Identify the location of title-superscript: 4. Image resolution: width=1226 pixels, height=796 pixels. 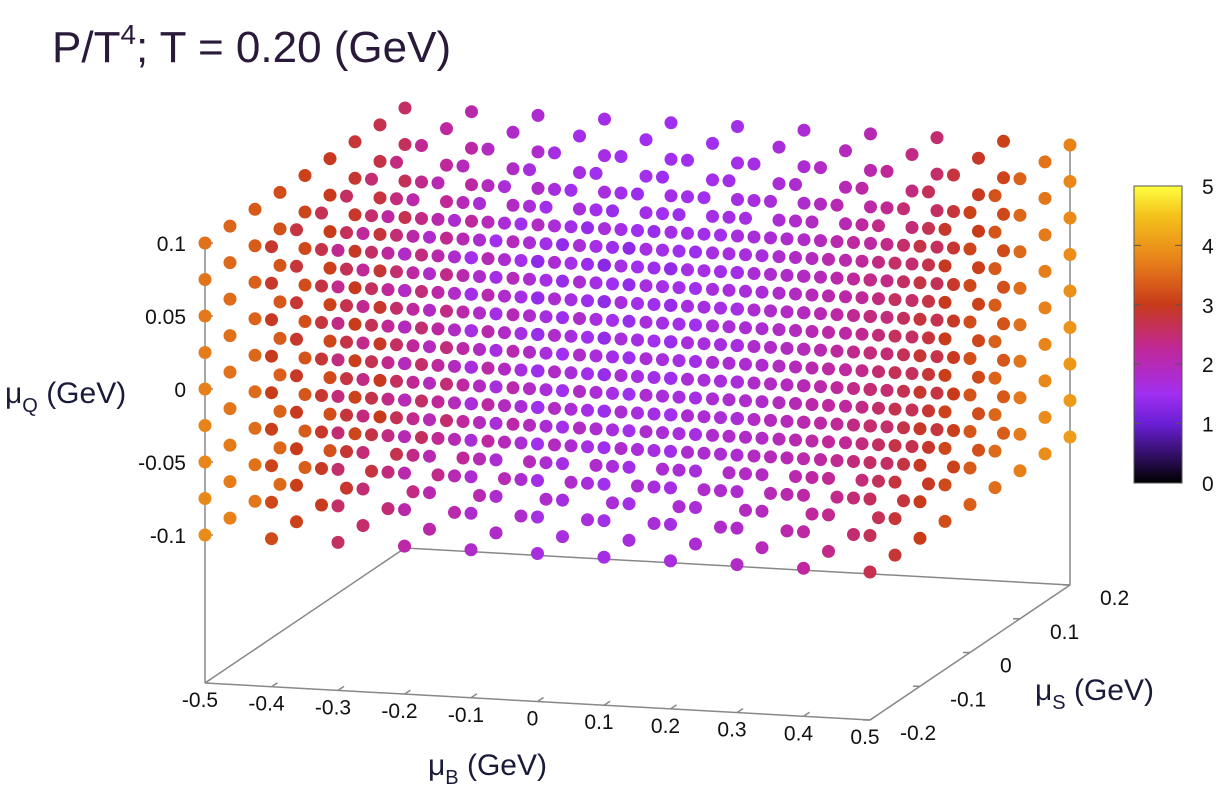
(128, 34).